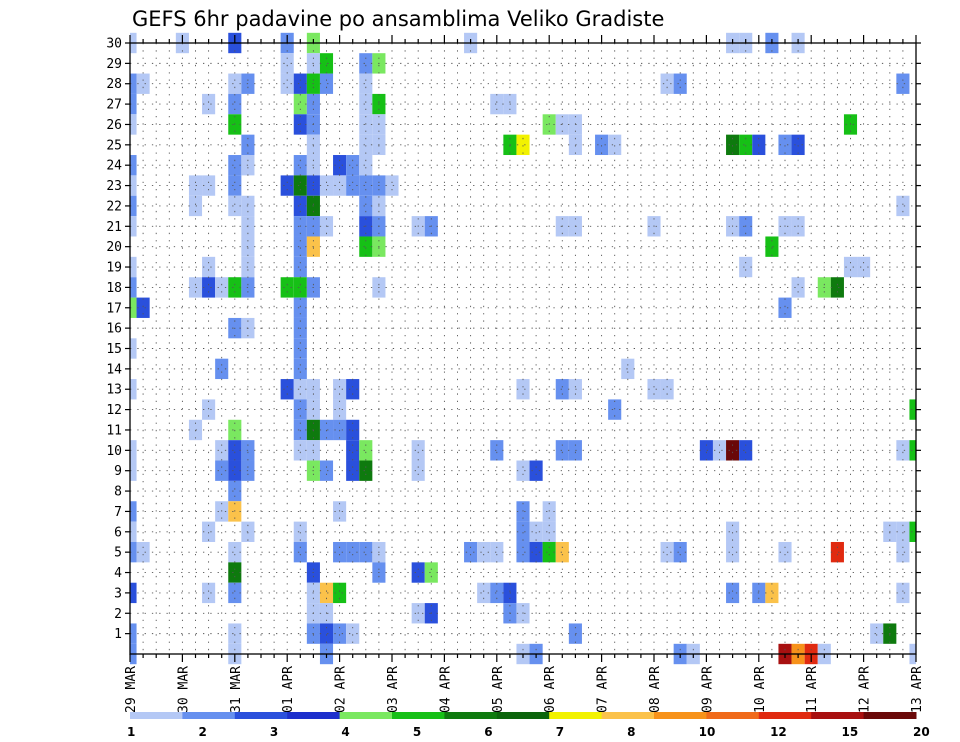  What do you see at coordinates (114, 145) in the screenshot?
I see `y-tick-label: 25` at bounding box center [114, 145].